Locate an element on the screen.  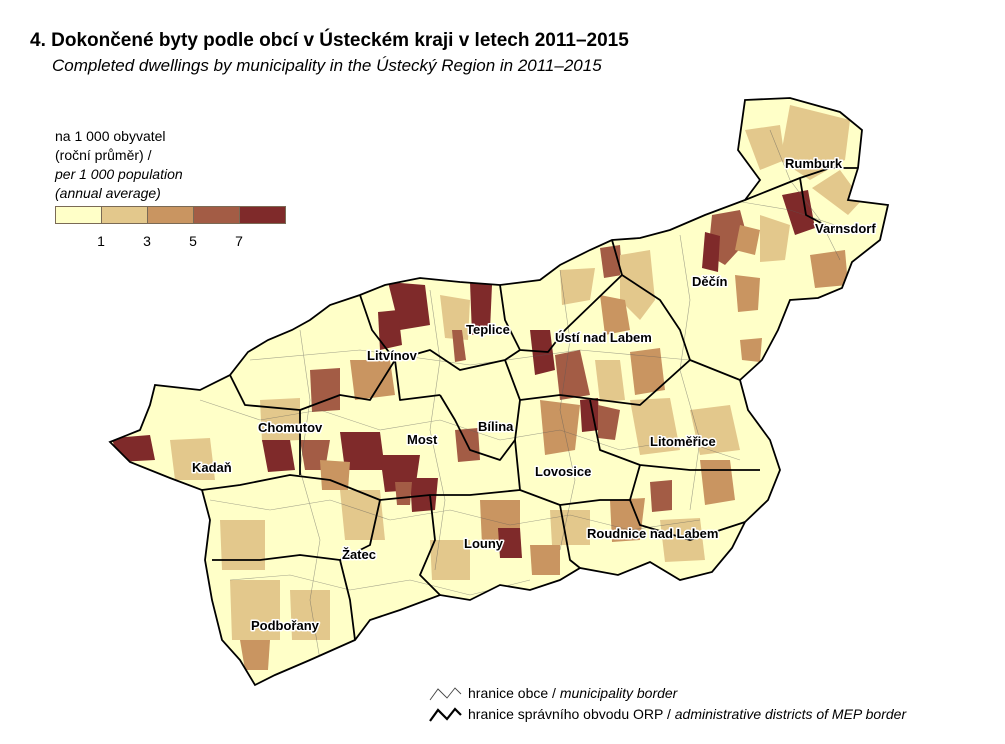
label-bilina: Bílina is located at coordinates (496, 426).